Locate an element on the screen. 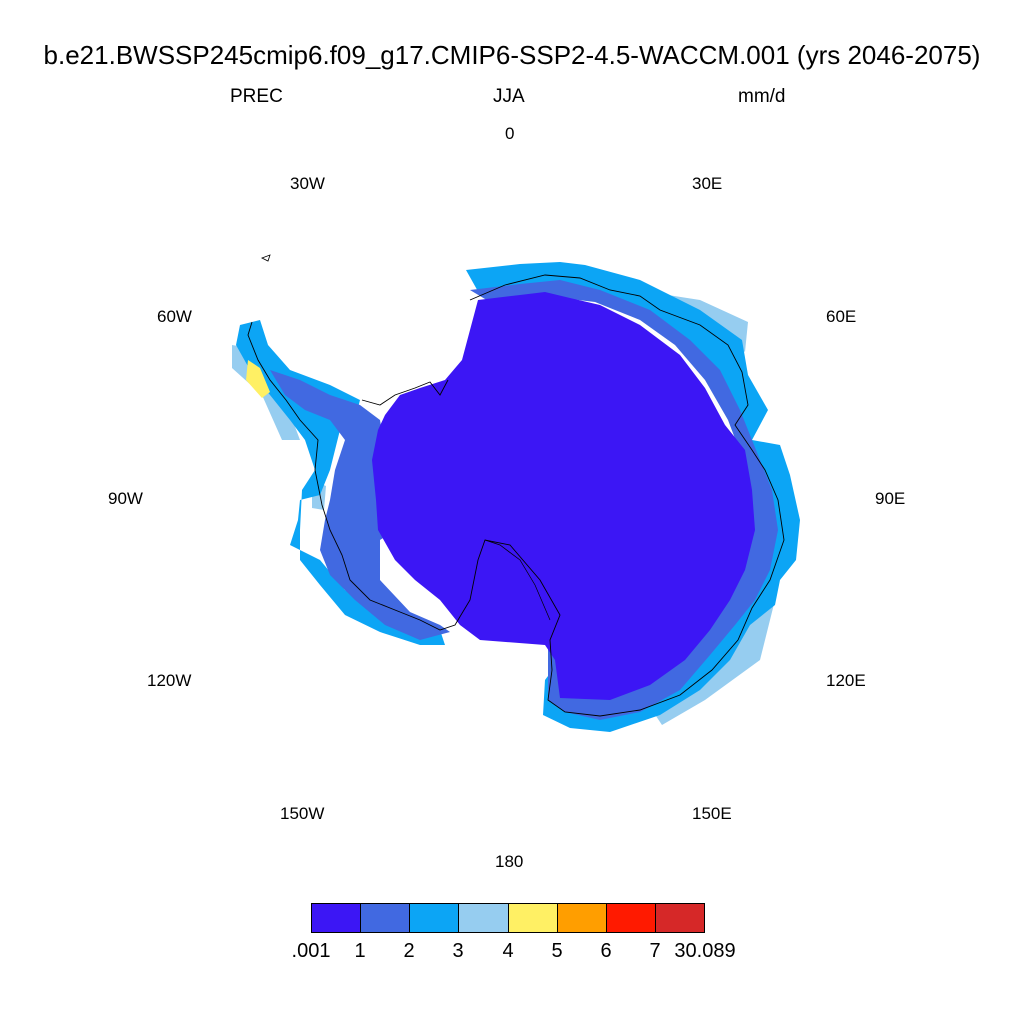 This screenshot has width=1024, height=1024. variable-label: PREC is located at coordinates (256, 96).